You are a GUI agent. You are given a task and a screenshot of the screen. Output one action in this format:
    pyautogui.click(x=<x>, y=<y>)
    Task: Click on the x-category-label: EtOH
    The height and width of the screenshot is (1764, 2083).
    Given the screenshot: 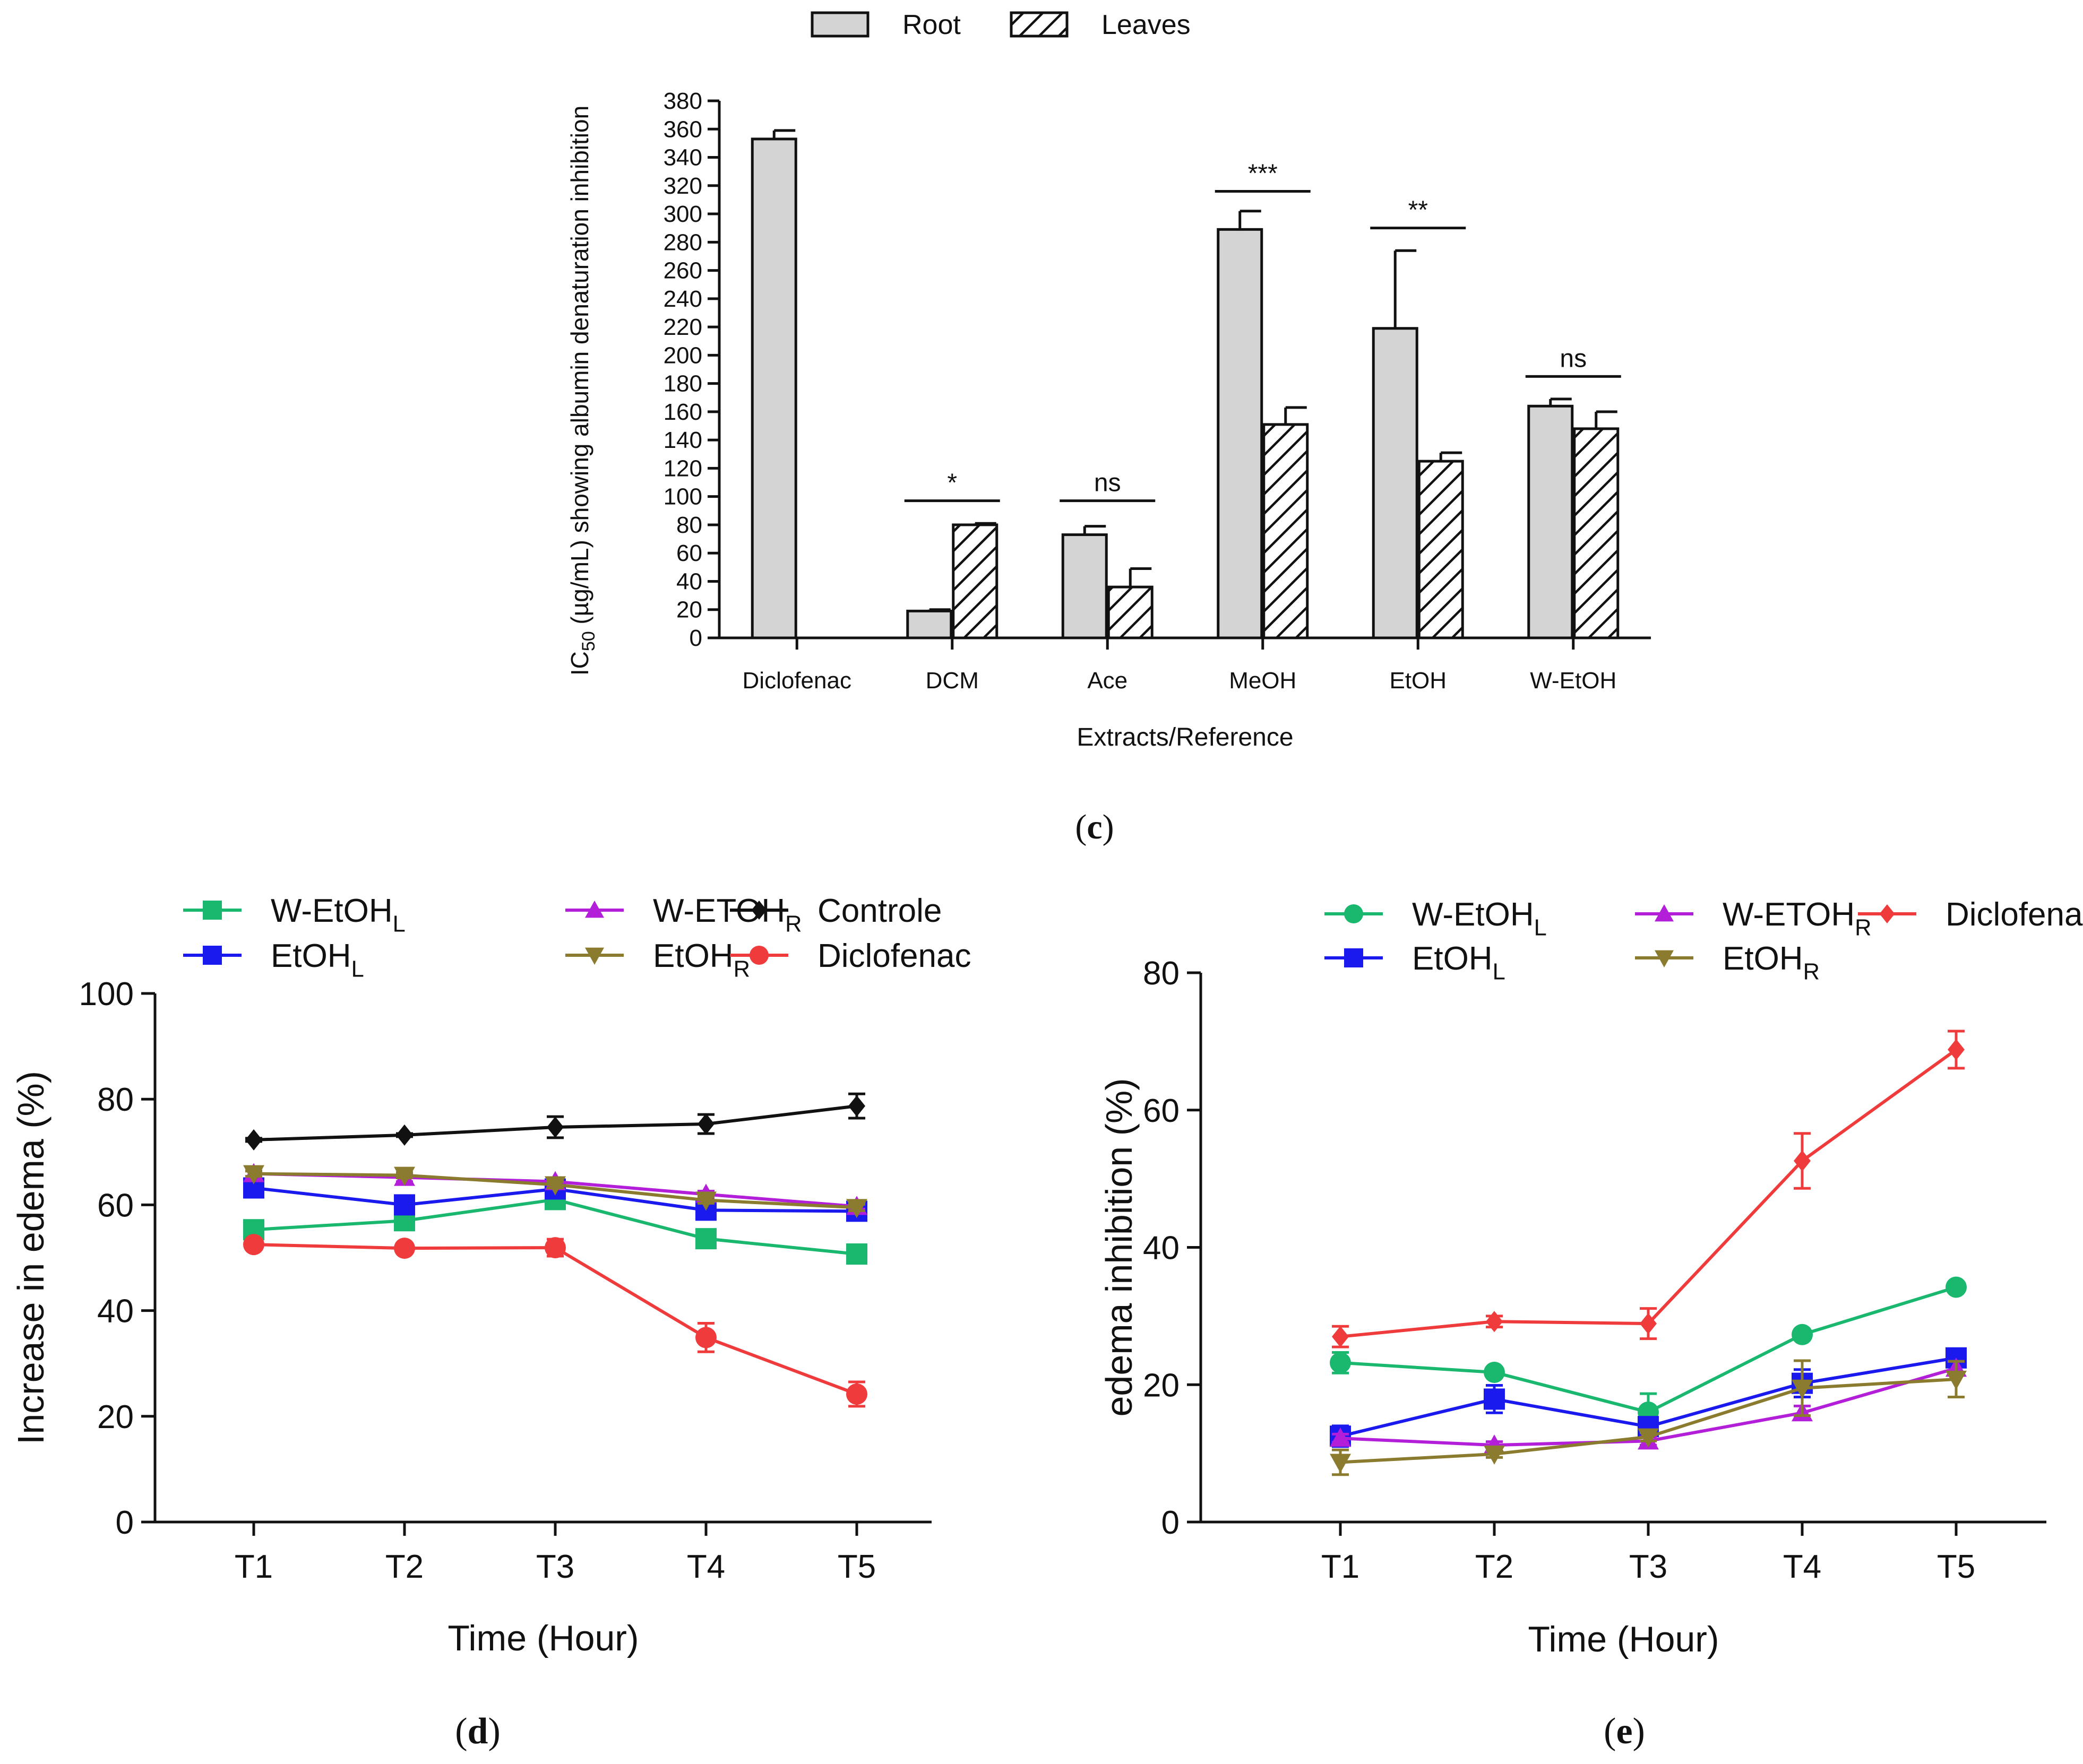 What is the action you would take?
    pyautogui.click(x=1418, y=681)
    